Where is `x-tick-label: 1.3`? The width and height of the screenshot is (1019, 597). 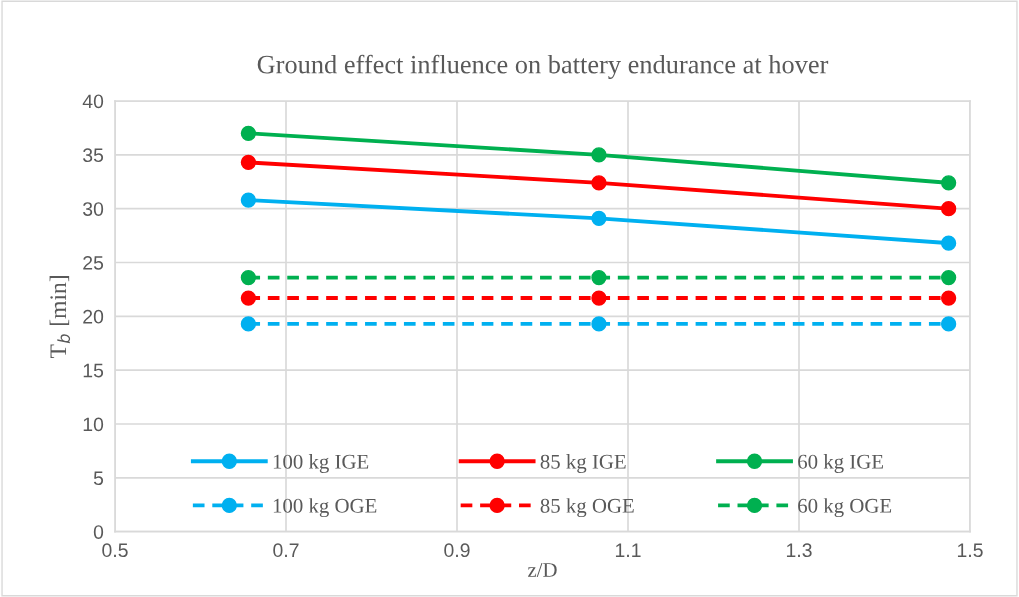 x-tick-label: 1.3 is located at coordinates (799, 550).